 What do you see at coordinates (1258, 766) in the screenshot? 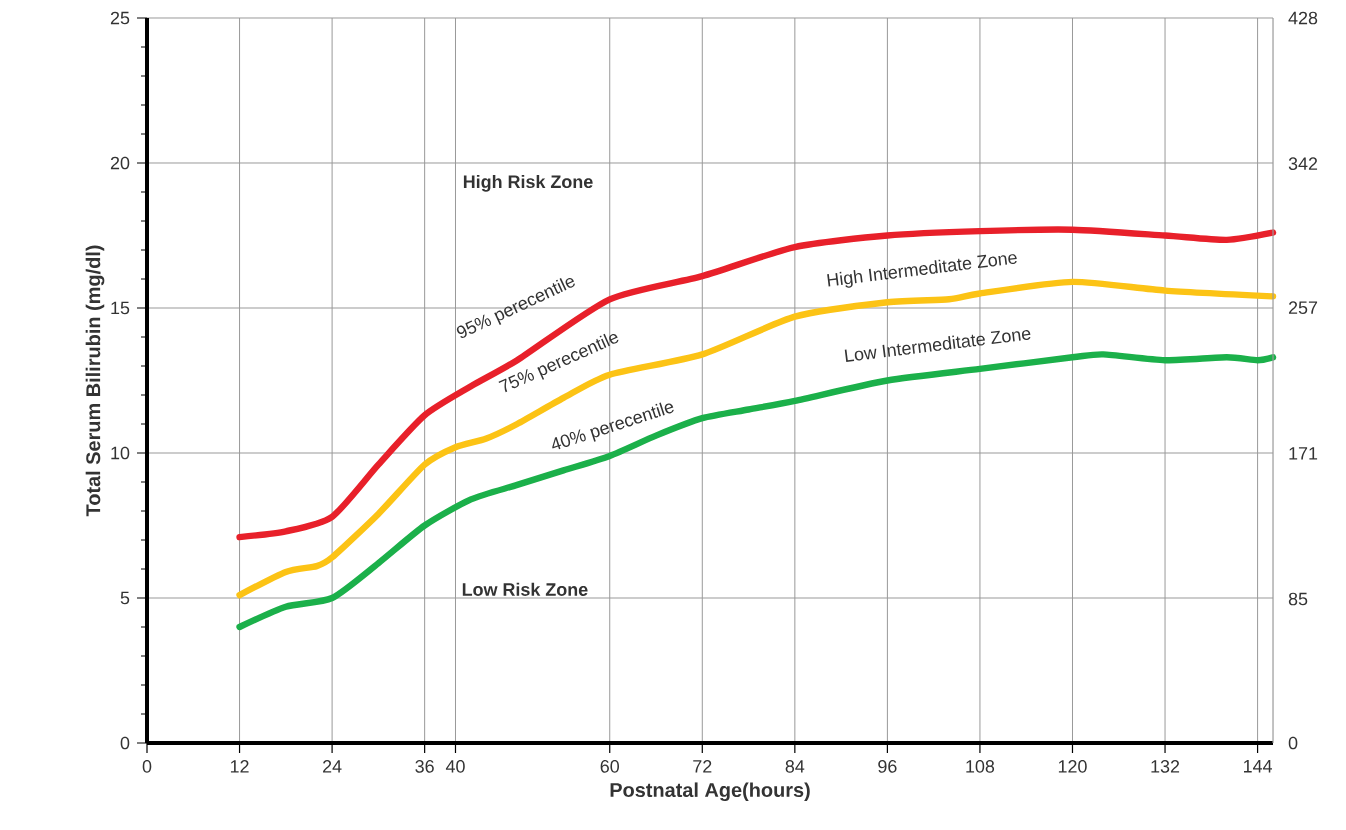
I see `x-tick-label: 144` at bounding box center [1258, 766].